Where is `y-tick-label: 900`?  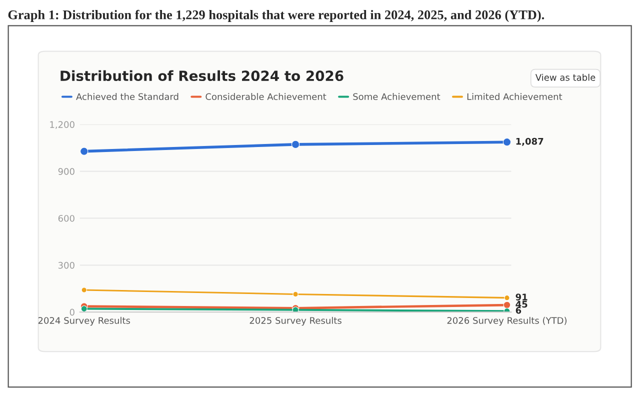 y-tick-label: 900 is located at coordinates (66, 171).